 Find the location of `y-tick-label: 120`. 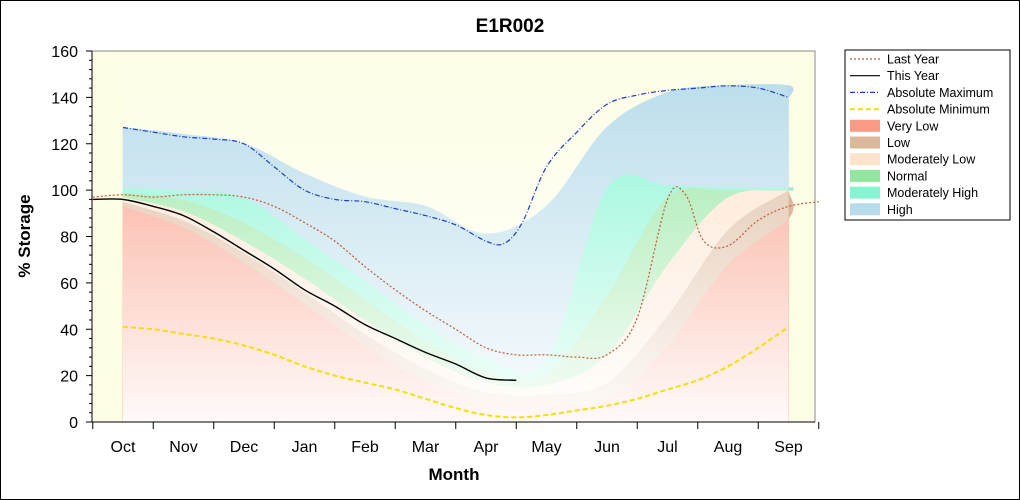

y-tick-label: 120 is located at coordinates (64, 145).